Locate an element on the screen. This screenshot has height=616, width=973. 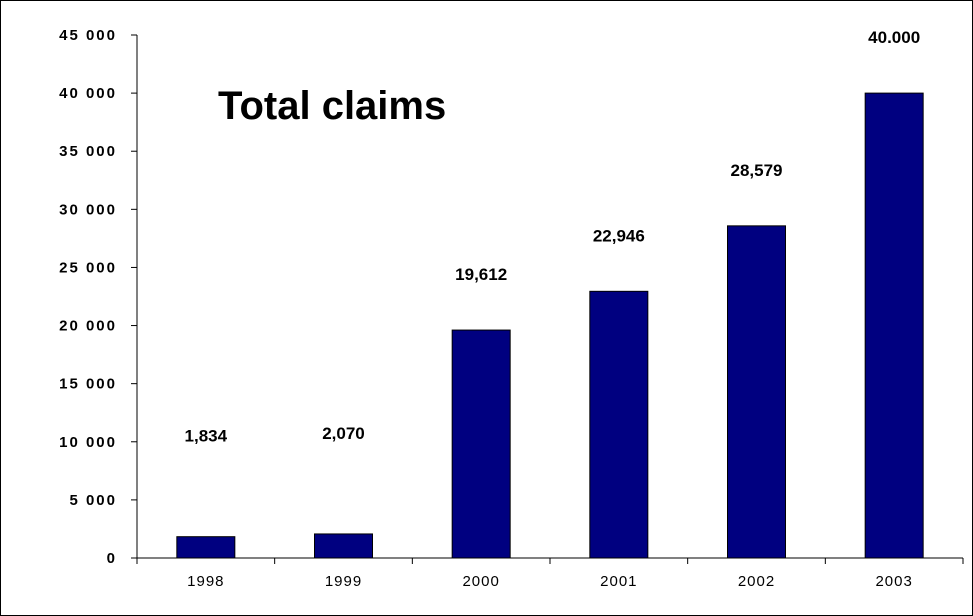
y-tick-label: 5 000 is located at coordinates (93, 500).